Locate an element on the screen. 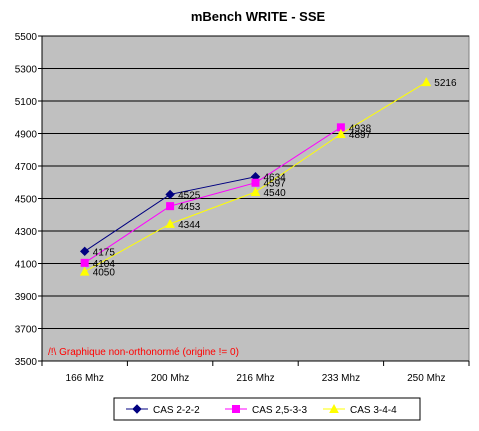 Image resolution: width=479 pixels, height=431 pixels. legend-box is located at coordinates (267, 409).